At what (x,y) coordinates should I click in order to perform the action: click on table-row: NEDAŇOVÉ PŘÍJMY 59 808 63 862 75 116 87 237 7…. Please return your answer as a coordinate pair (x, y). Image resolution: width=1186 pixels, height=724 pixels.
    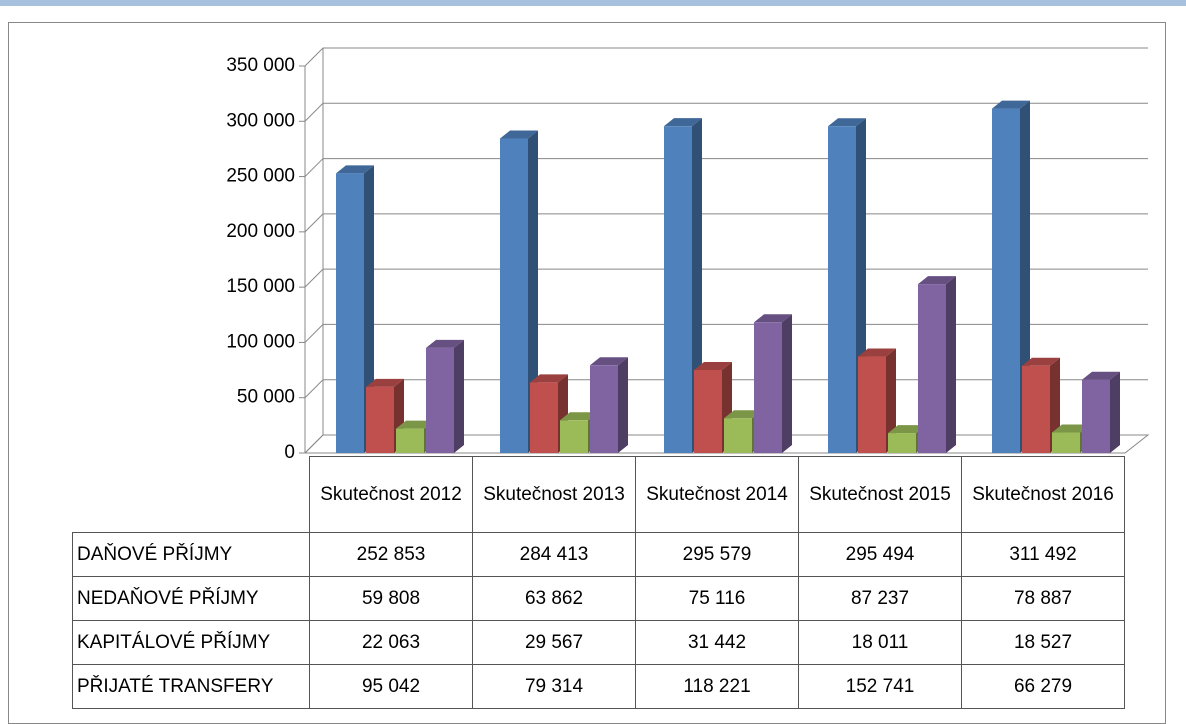
    Looking at the image, I should click on (598, 598).